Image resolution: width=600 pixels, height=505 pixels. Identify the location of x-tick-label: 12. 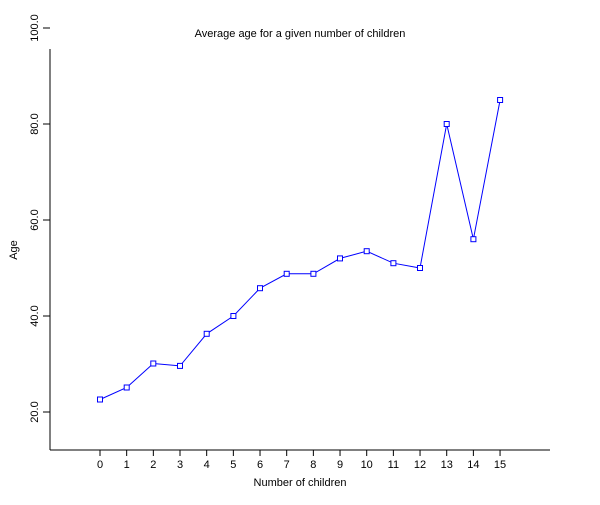
(420, 465).